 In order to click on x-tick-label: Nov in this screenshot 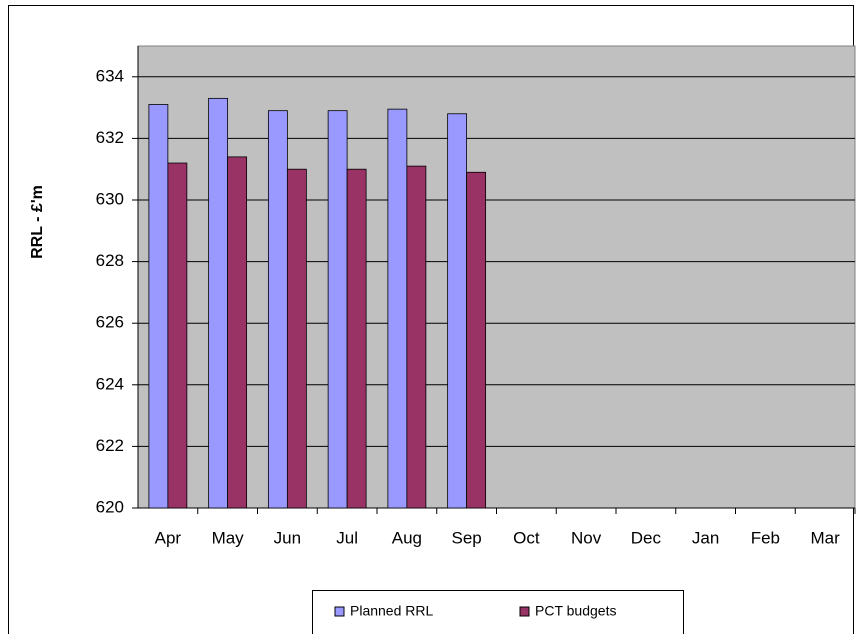, I will do `click(586, 537)`.